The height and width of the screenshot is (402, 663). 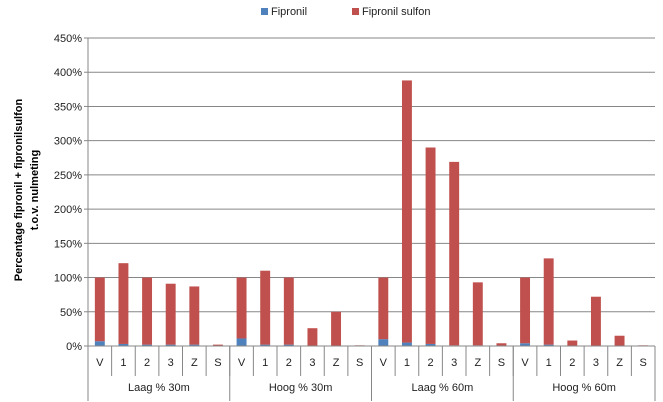 What do you see at coordinates (68, 210) in the screenshot?
I see `y-tick-label: 200%` at bounding box center [68, 210].